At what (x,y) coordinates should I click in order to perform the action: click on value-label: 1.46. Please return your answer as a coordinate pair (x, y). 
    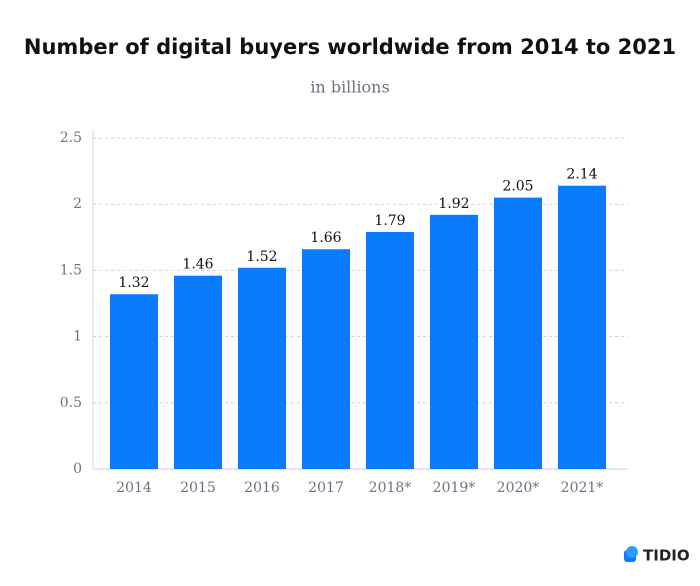
    Looking at the image, I should click on (197, 265).